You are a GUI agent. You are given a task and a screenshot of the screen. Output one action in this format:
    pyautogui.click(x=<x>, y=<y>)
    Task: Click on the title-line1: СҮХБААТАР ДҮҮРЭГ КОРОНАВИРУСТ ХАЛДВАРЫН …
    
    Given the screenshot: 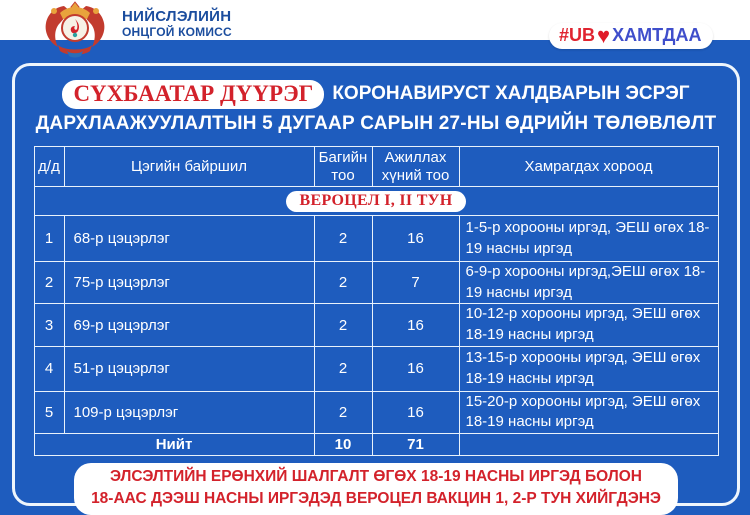 What is the action you would take?
    pyautogui.click(x=376, y=94)
    